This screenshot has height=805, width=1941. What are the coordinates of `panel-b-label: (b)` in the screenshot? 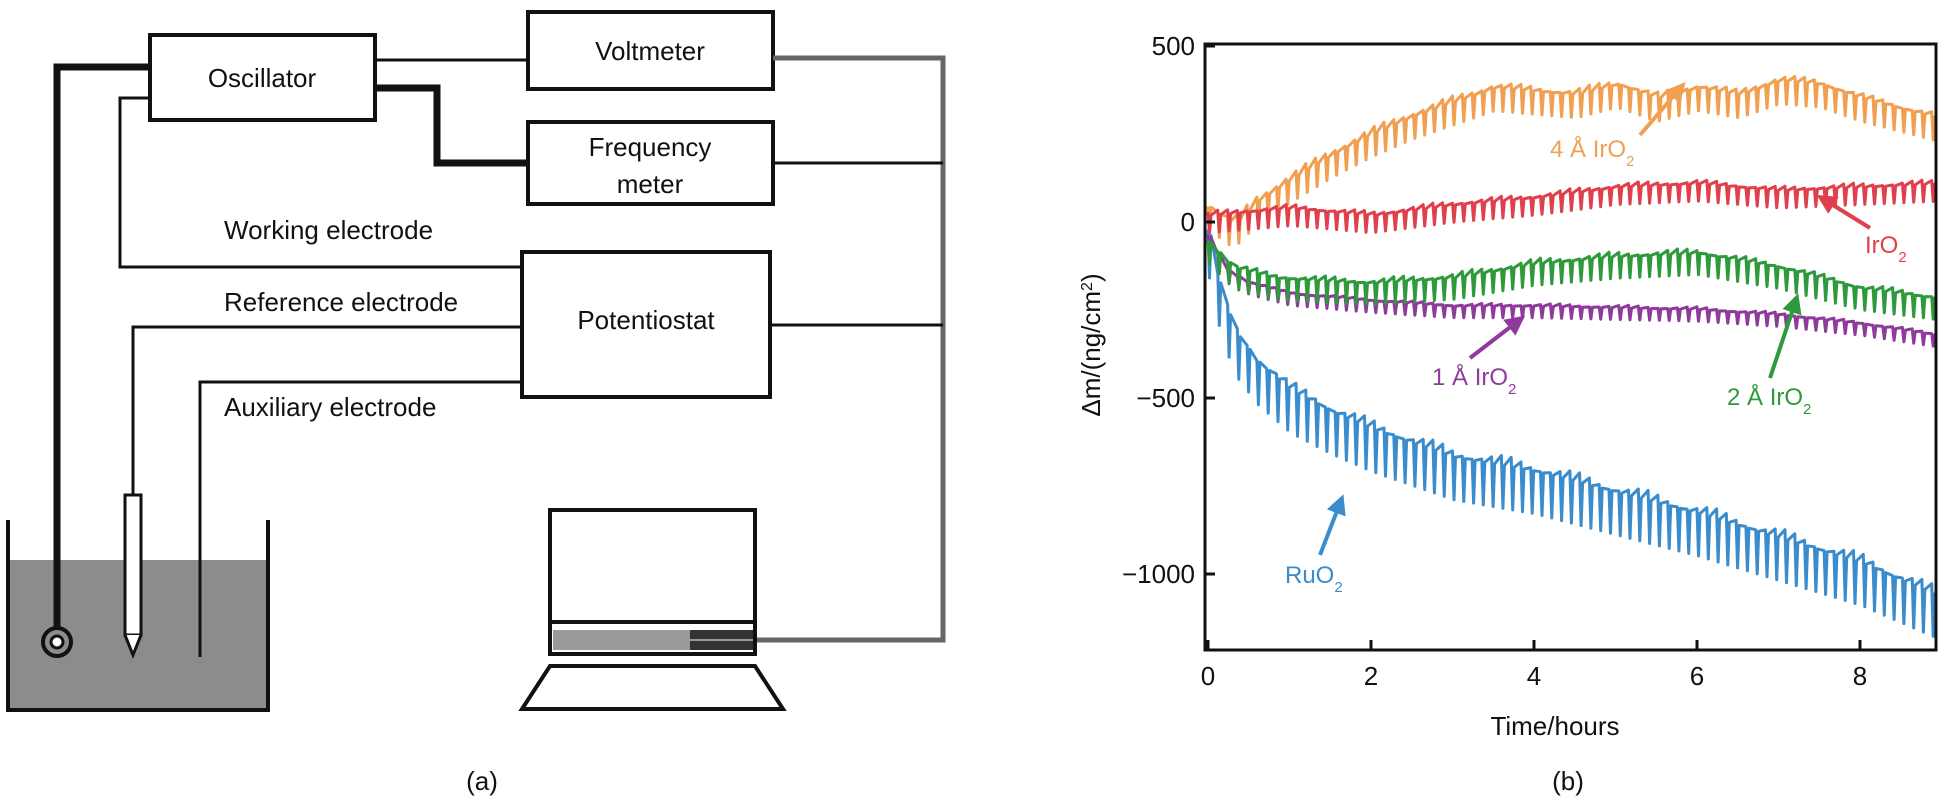 It's located at (1568, 781).